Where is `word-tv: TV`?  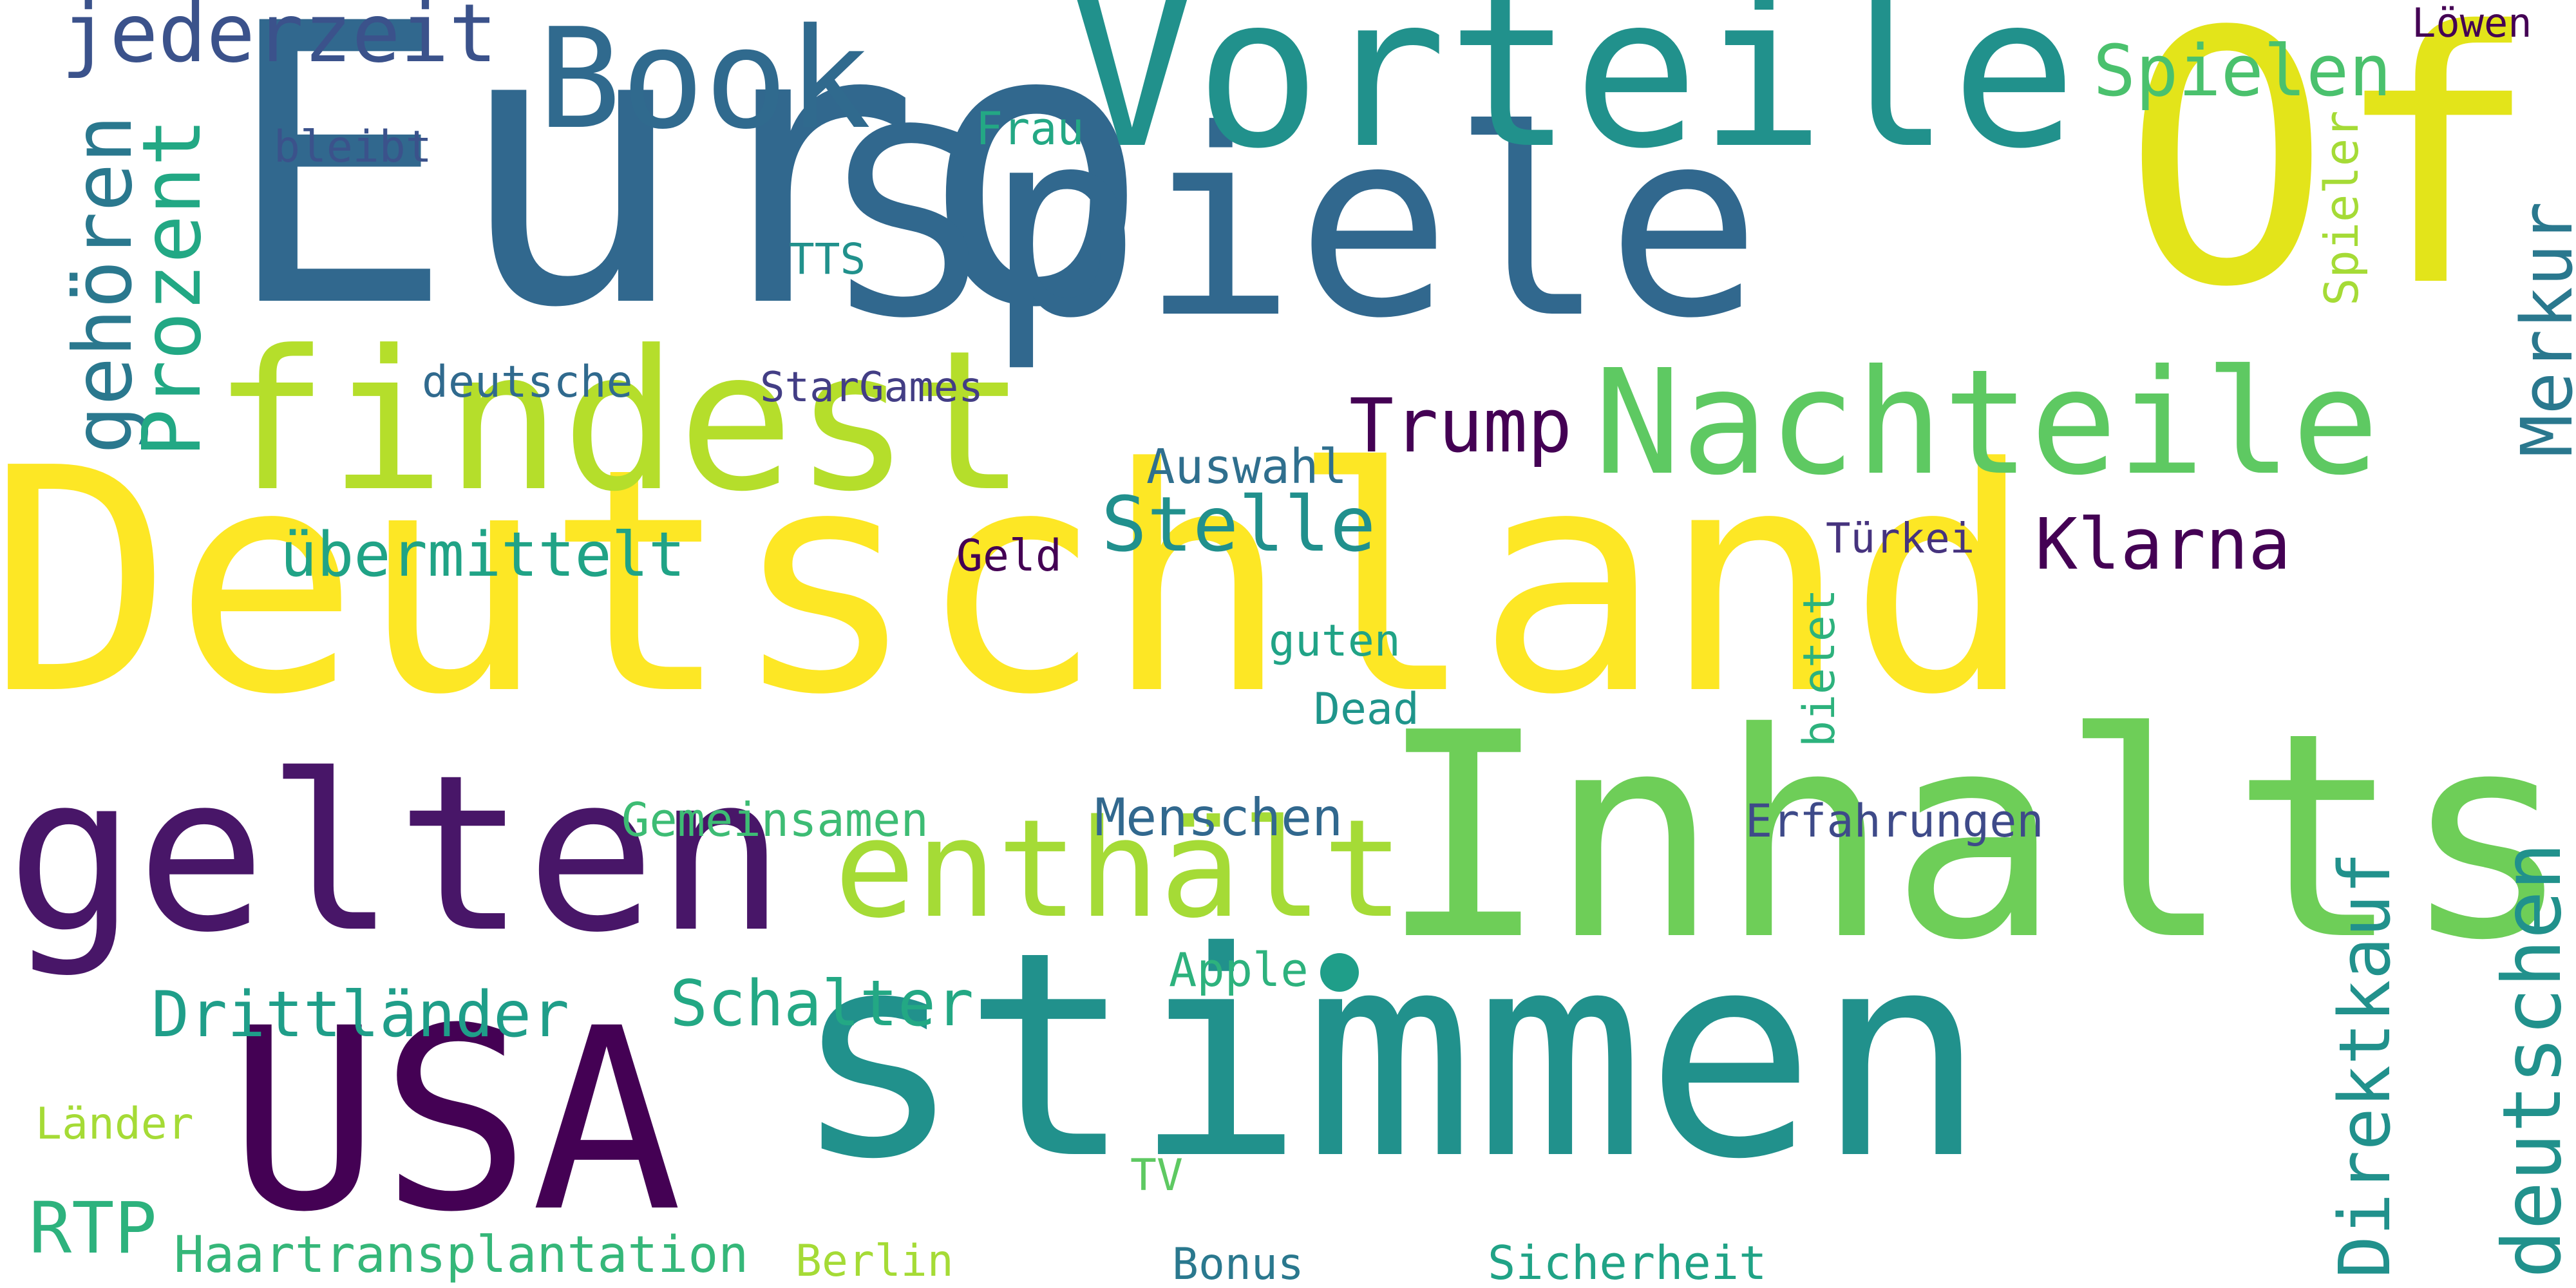
word-tv: TV is located at coordinates (1157, 1175).